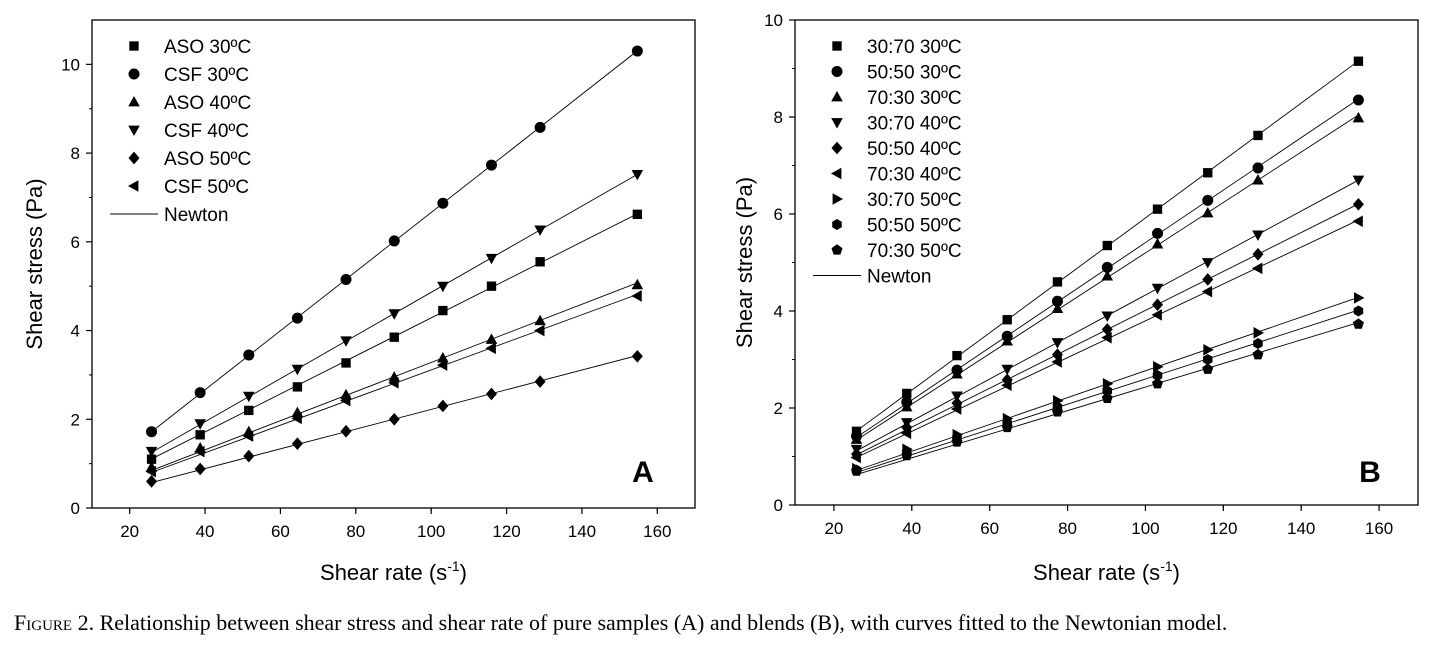 The height and width of the screenshot is (652, 1435). Describe the element at coordinates (206, 131) in the screenshot. I see `legend-label: CSF 40ºC` at that location.